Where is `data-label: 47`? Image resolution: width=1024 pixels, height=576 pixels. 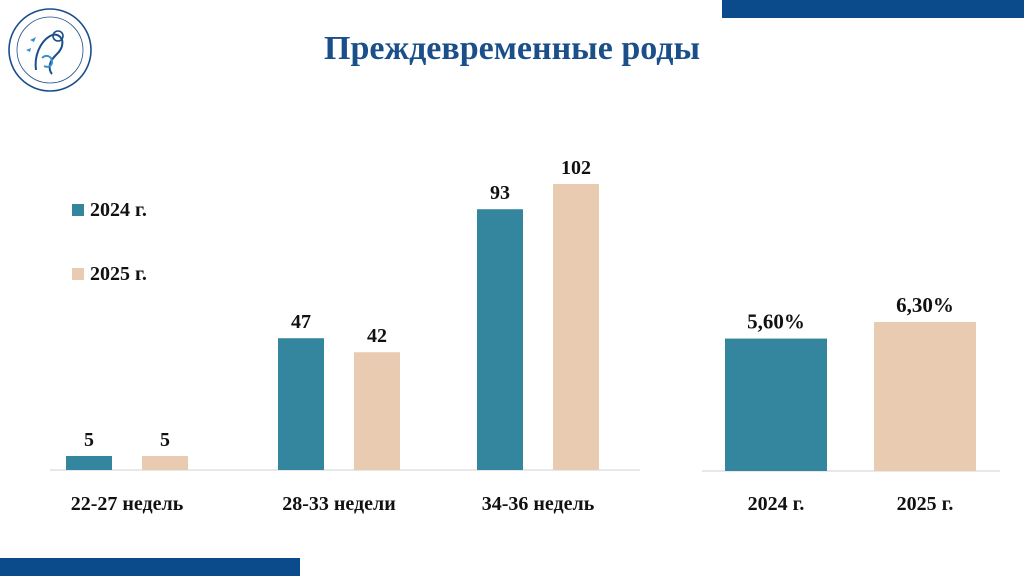 data-label: 47 is located at coordinates (301, 322).